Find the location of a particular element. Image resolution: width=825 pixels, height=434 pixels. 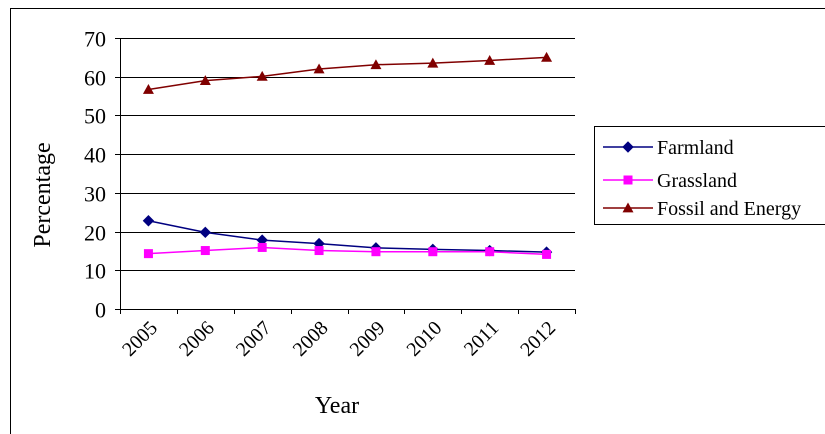

legend-item: Fossil and Energy is located at coordinates (702, 209).